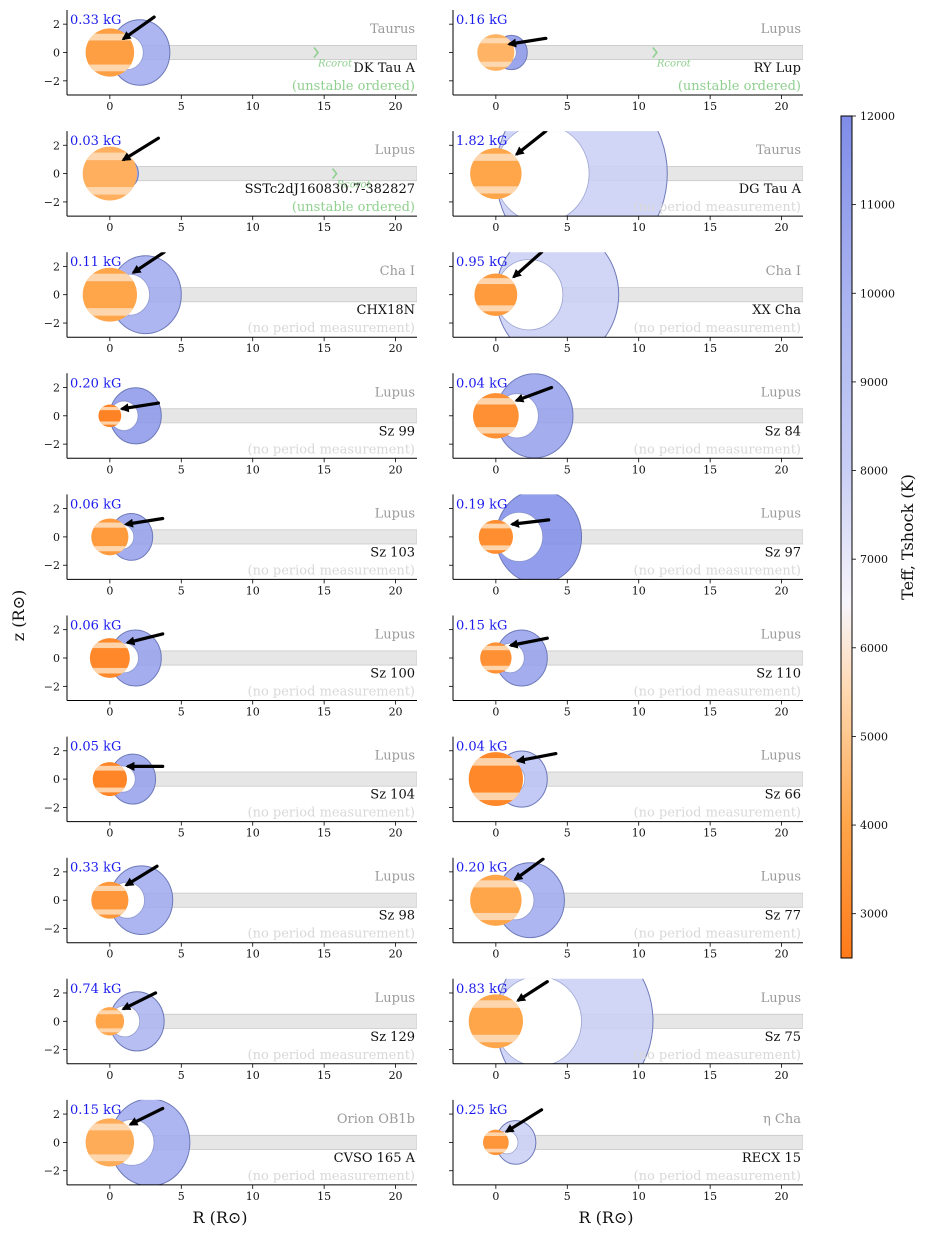  I want to click on star-name-label: CHX18N, so click(386, 310).